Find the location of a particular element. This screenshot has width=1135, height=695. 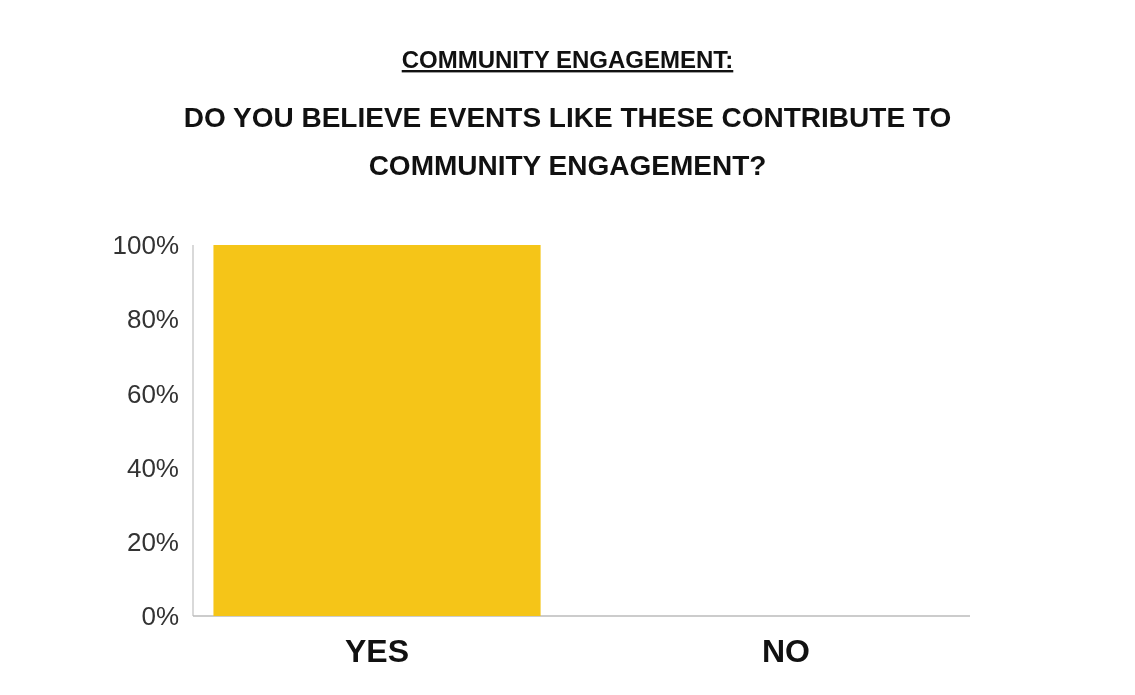

x-tick-label: YES is located at coordinates (377, 651).